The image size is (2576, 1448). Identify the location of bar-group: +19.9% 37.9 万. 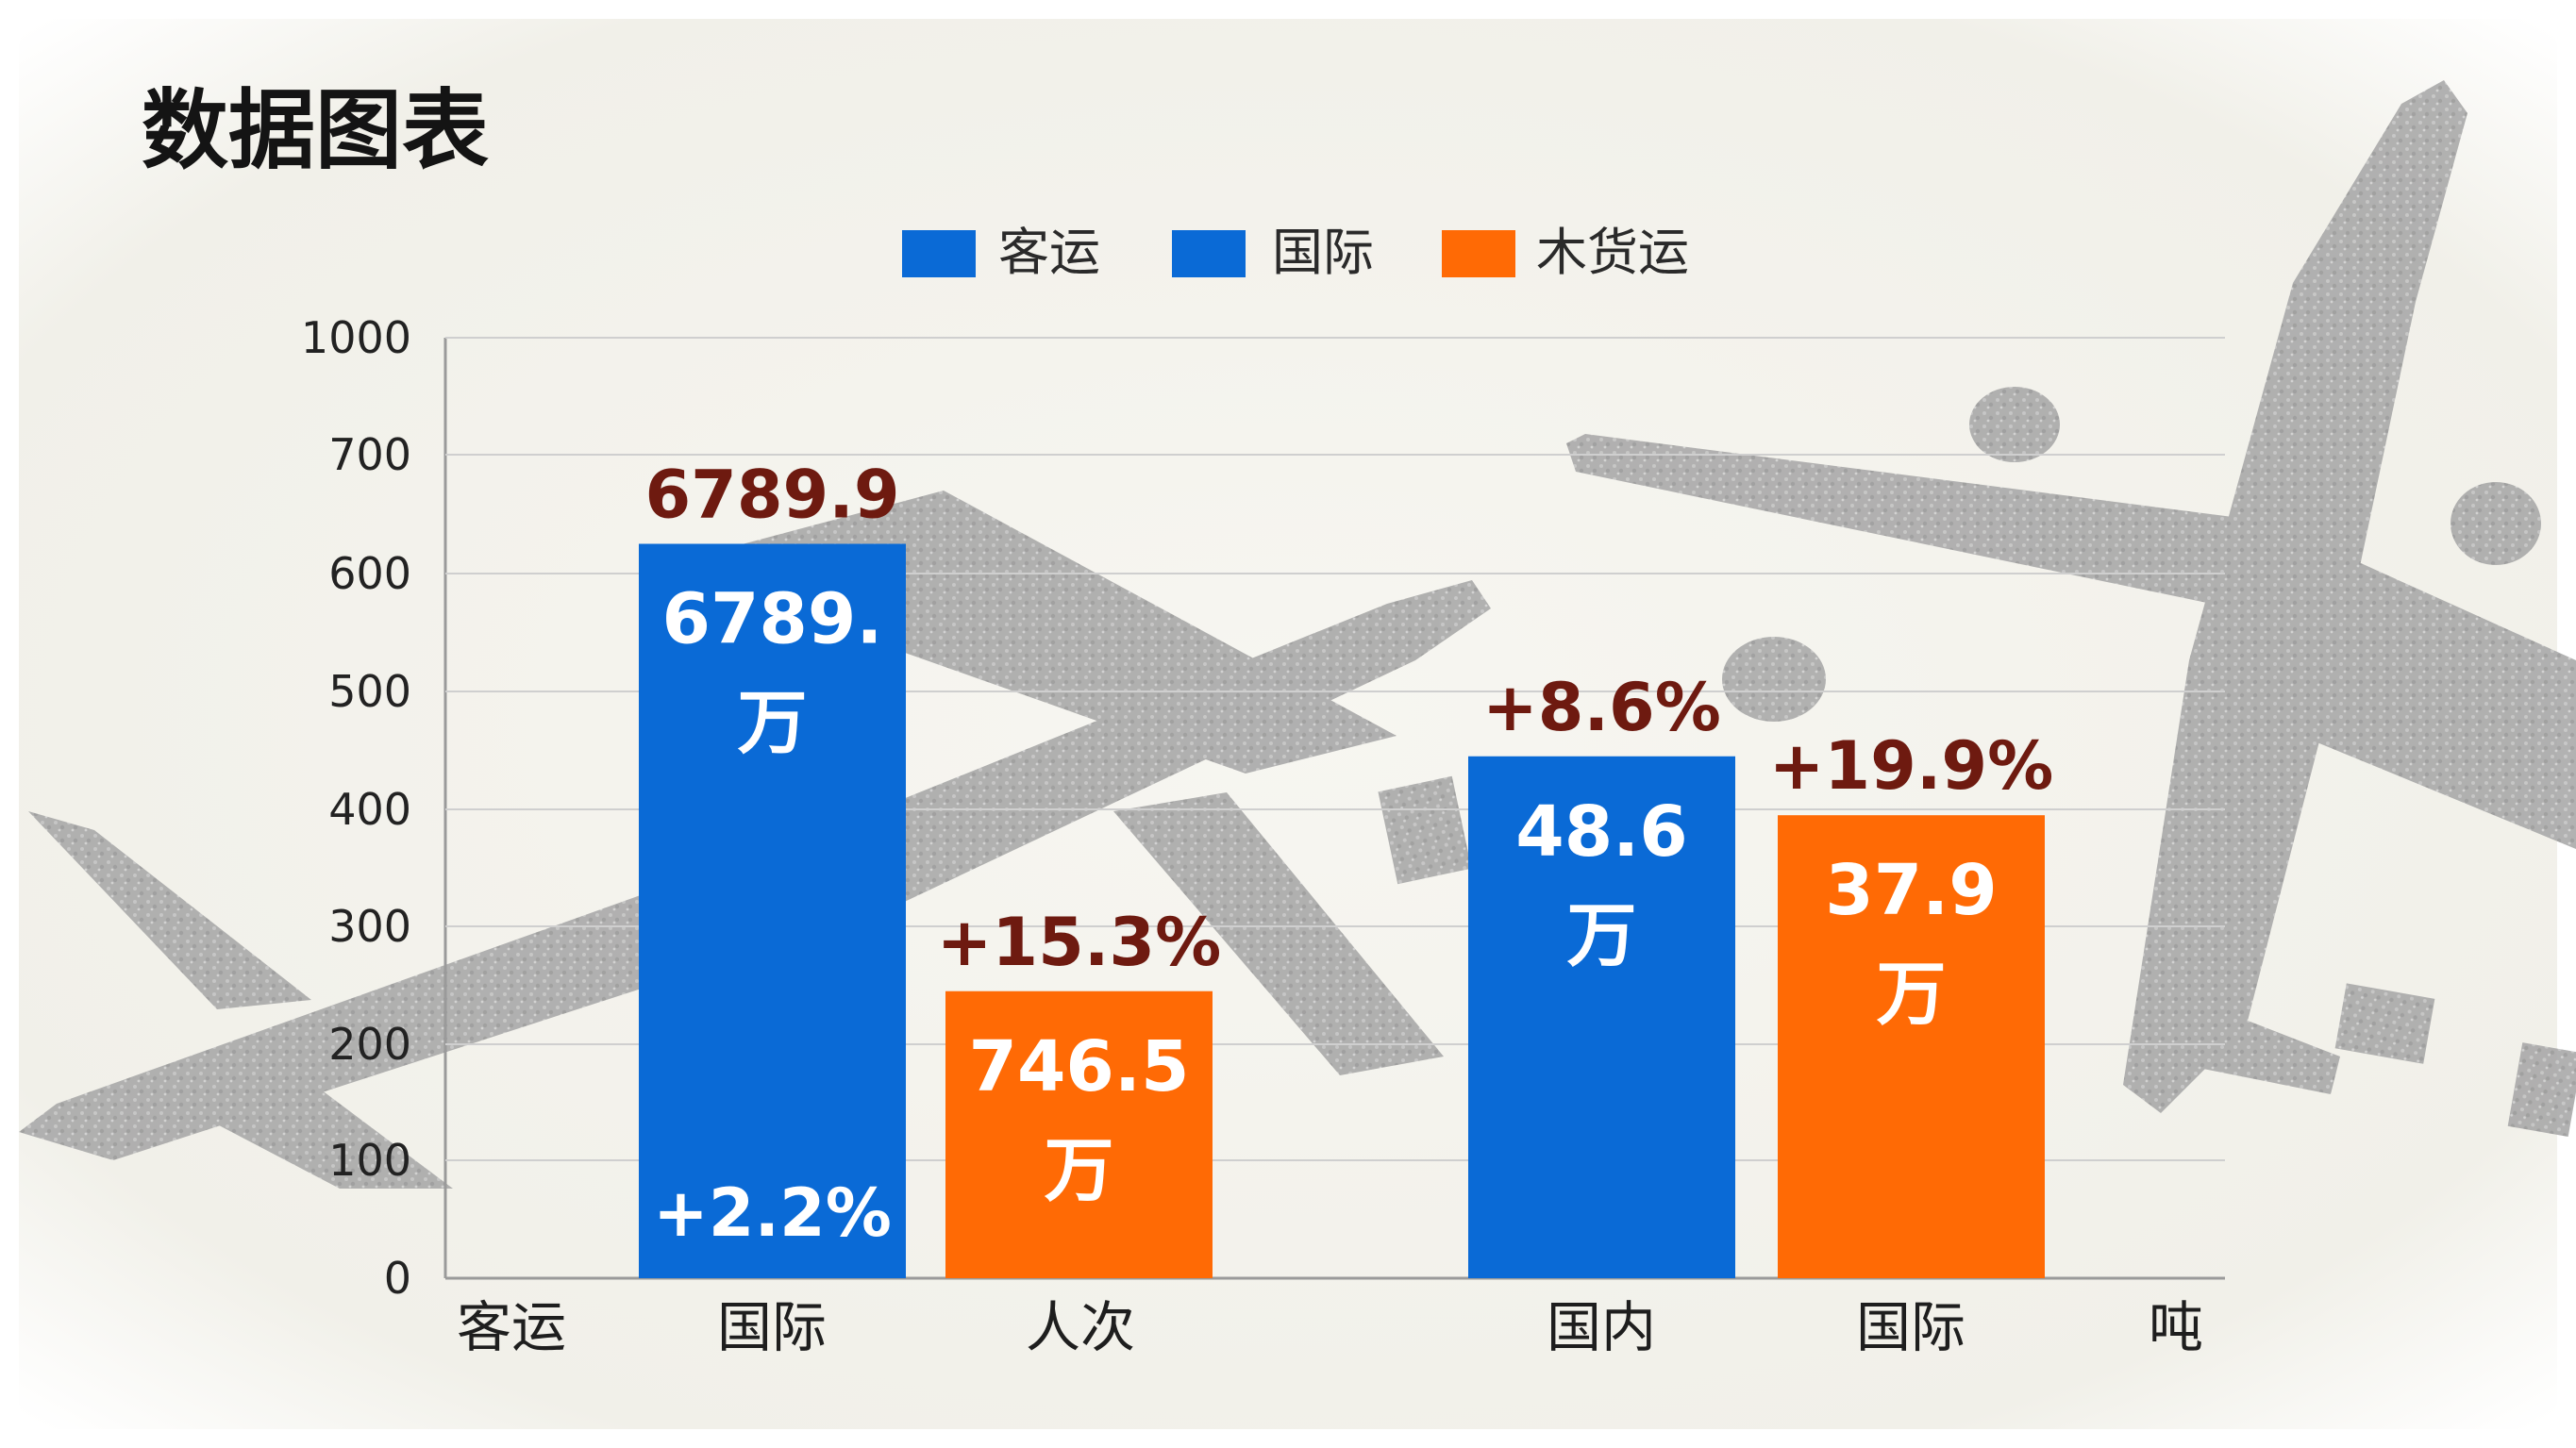
(1911, 1002).